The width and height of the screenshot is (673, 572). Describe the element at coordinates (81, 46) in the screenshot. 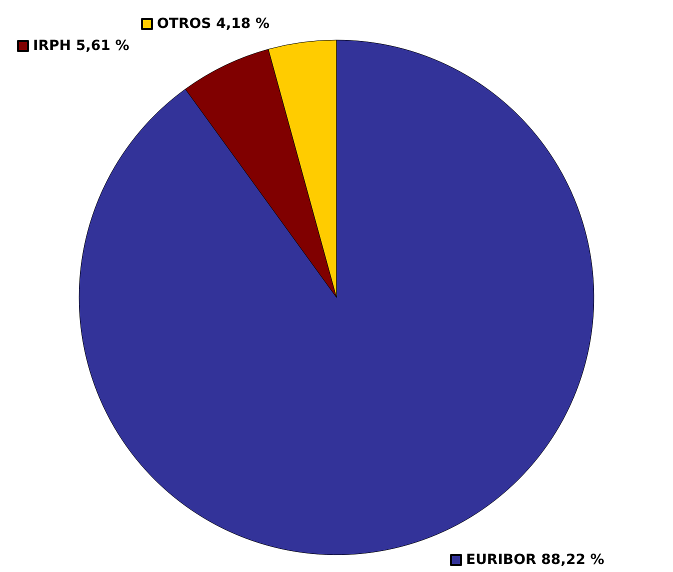

I see `legend-label: IRPH 5,61 %` at that location.